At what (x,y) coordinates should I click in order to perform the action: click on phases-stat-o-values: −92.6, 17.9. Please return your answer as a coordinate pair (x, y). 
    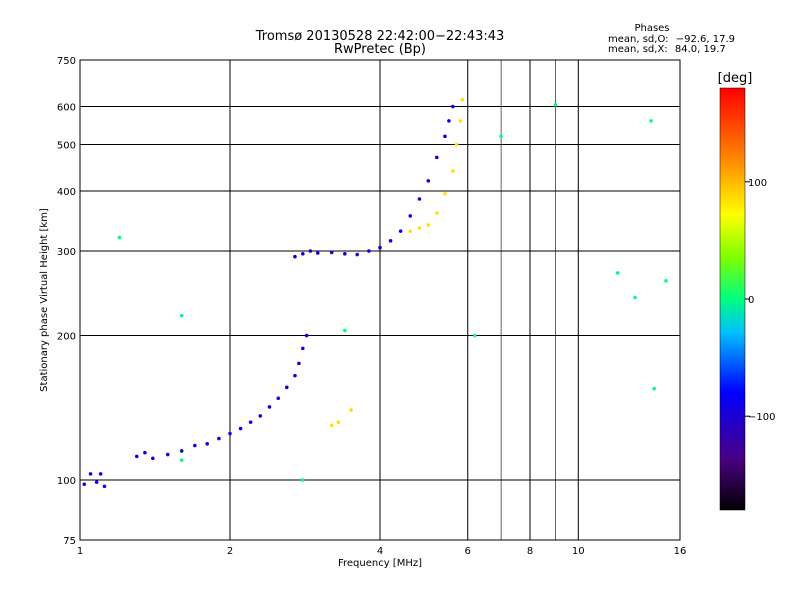
    Looking at the image, I should click on (705, 39).